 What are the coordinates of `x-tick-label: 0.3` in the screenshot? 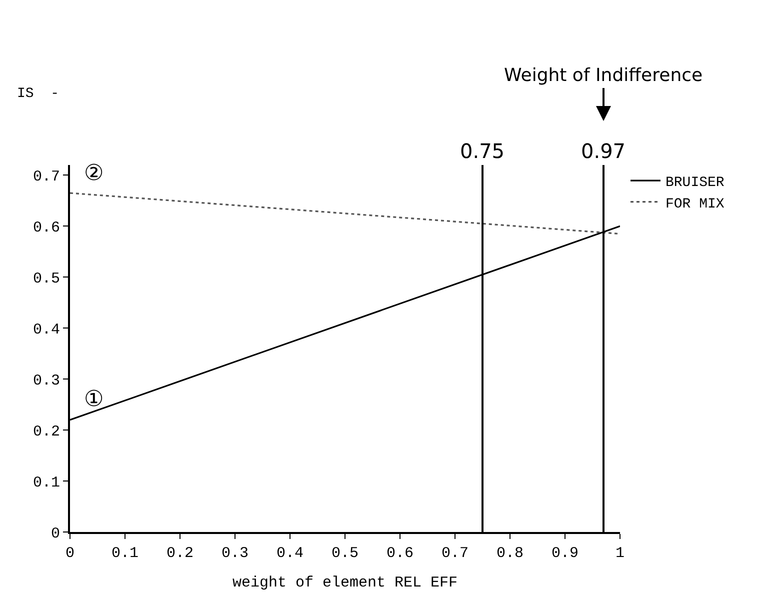 It's located at (235, 553).